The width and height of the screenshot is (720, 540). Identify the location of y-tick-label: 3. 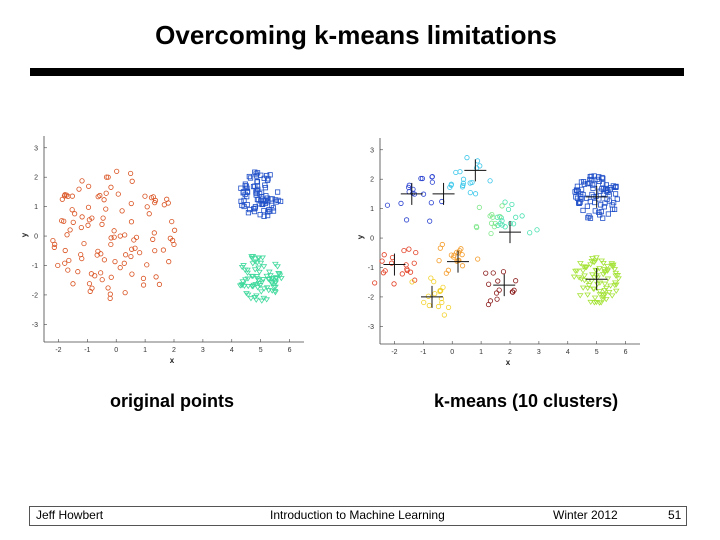
(372, 150).